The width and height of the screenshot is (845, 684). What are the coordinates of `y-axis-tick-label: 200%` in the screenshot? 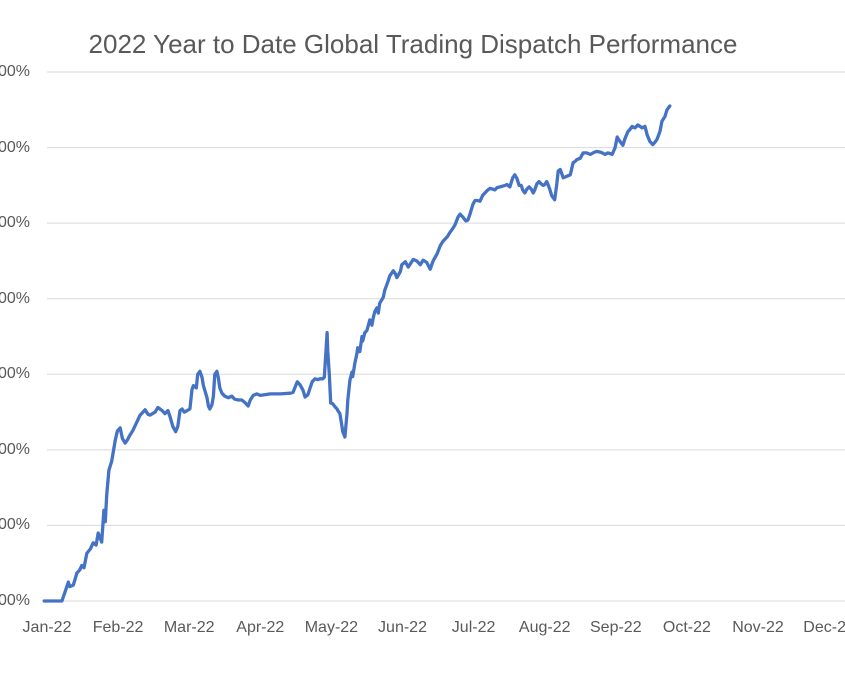 It's located at (15, 525).